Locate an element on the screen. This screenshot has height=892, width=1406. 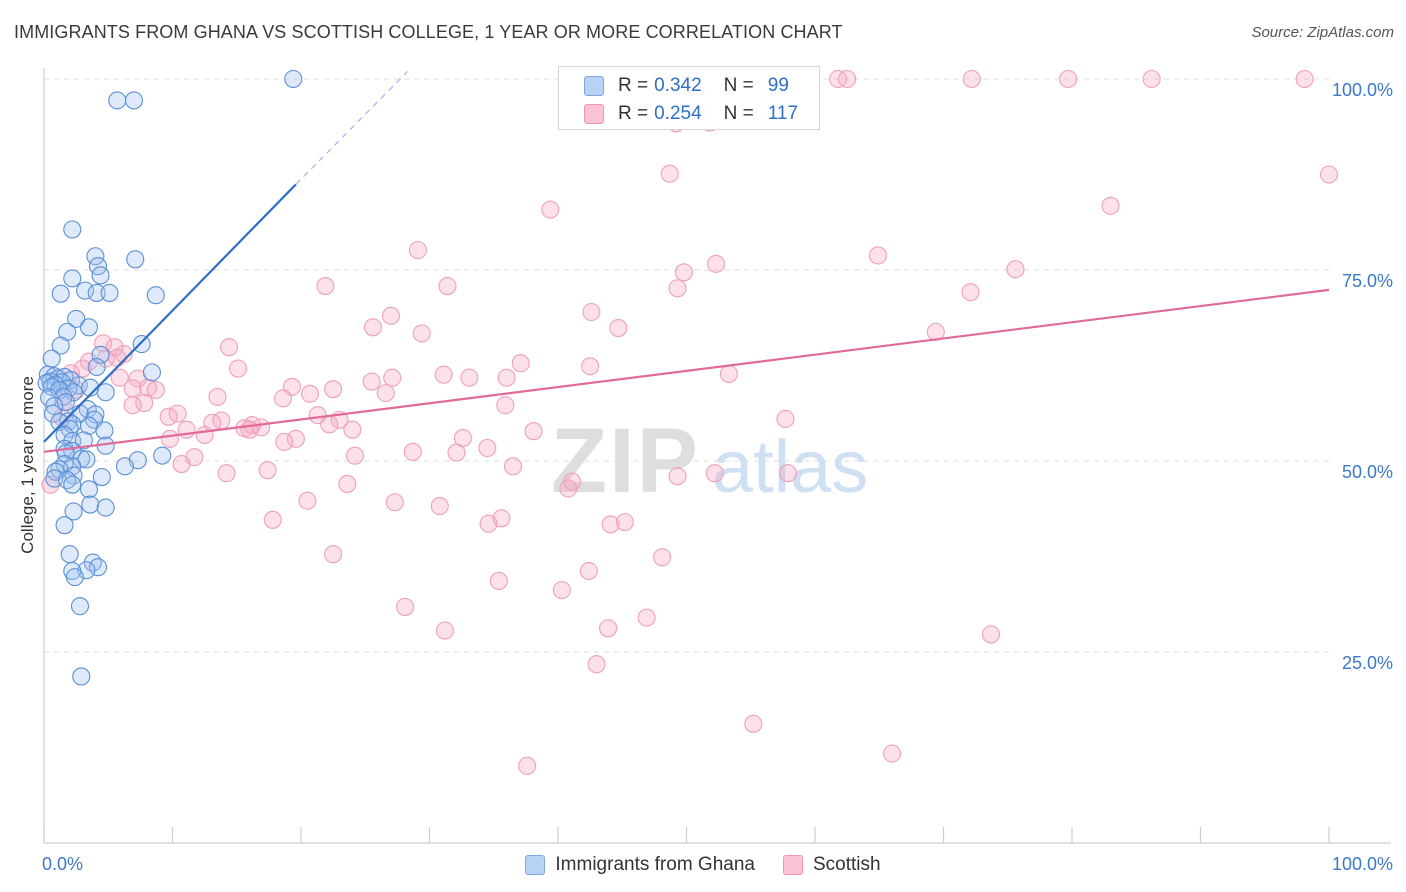
y-tick-label: 75.0% is located at coordinates (1367, 281).